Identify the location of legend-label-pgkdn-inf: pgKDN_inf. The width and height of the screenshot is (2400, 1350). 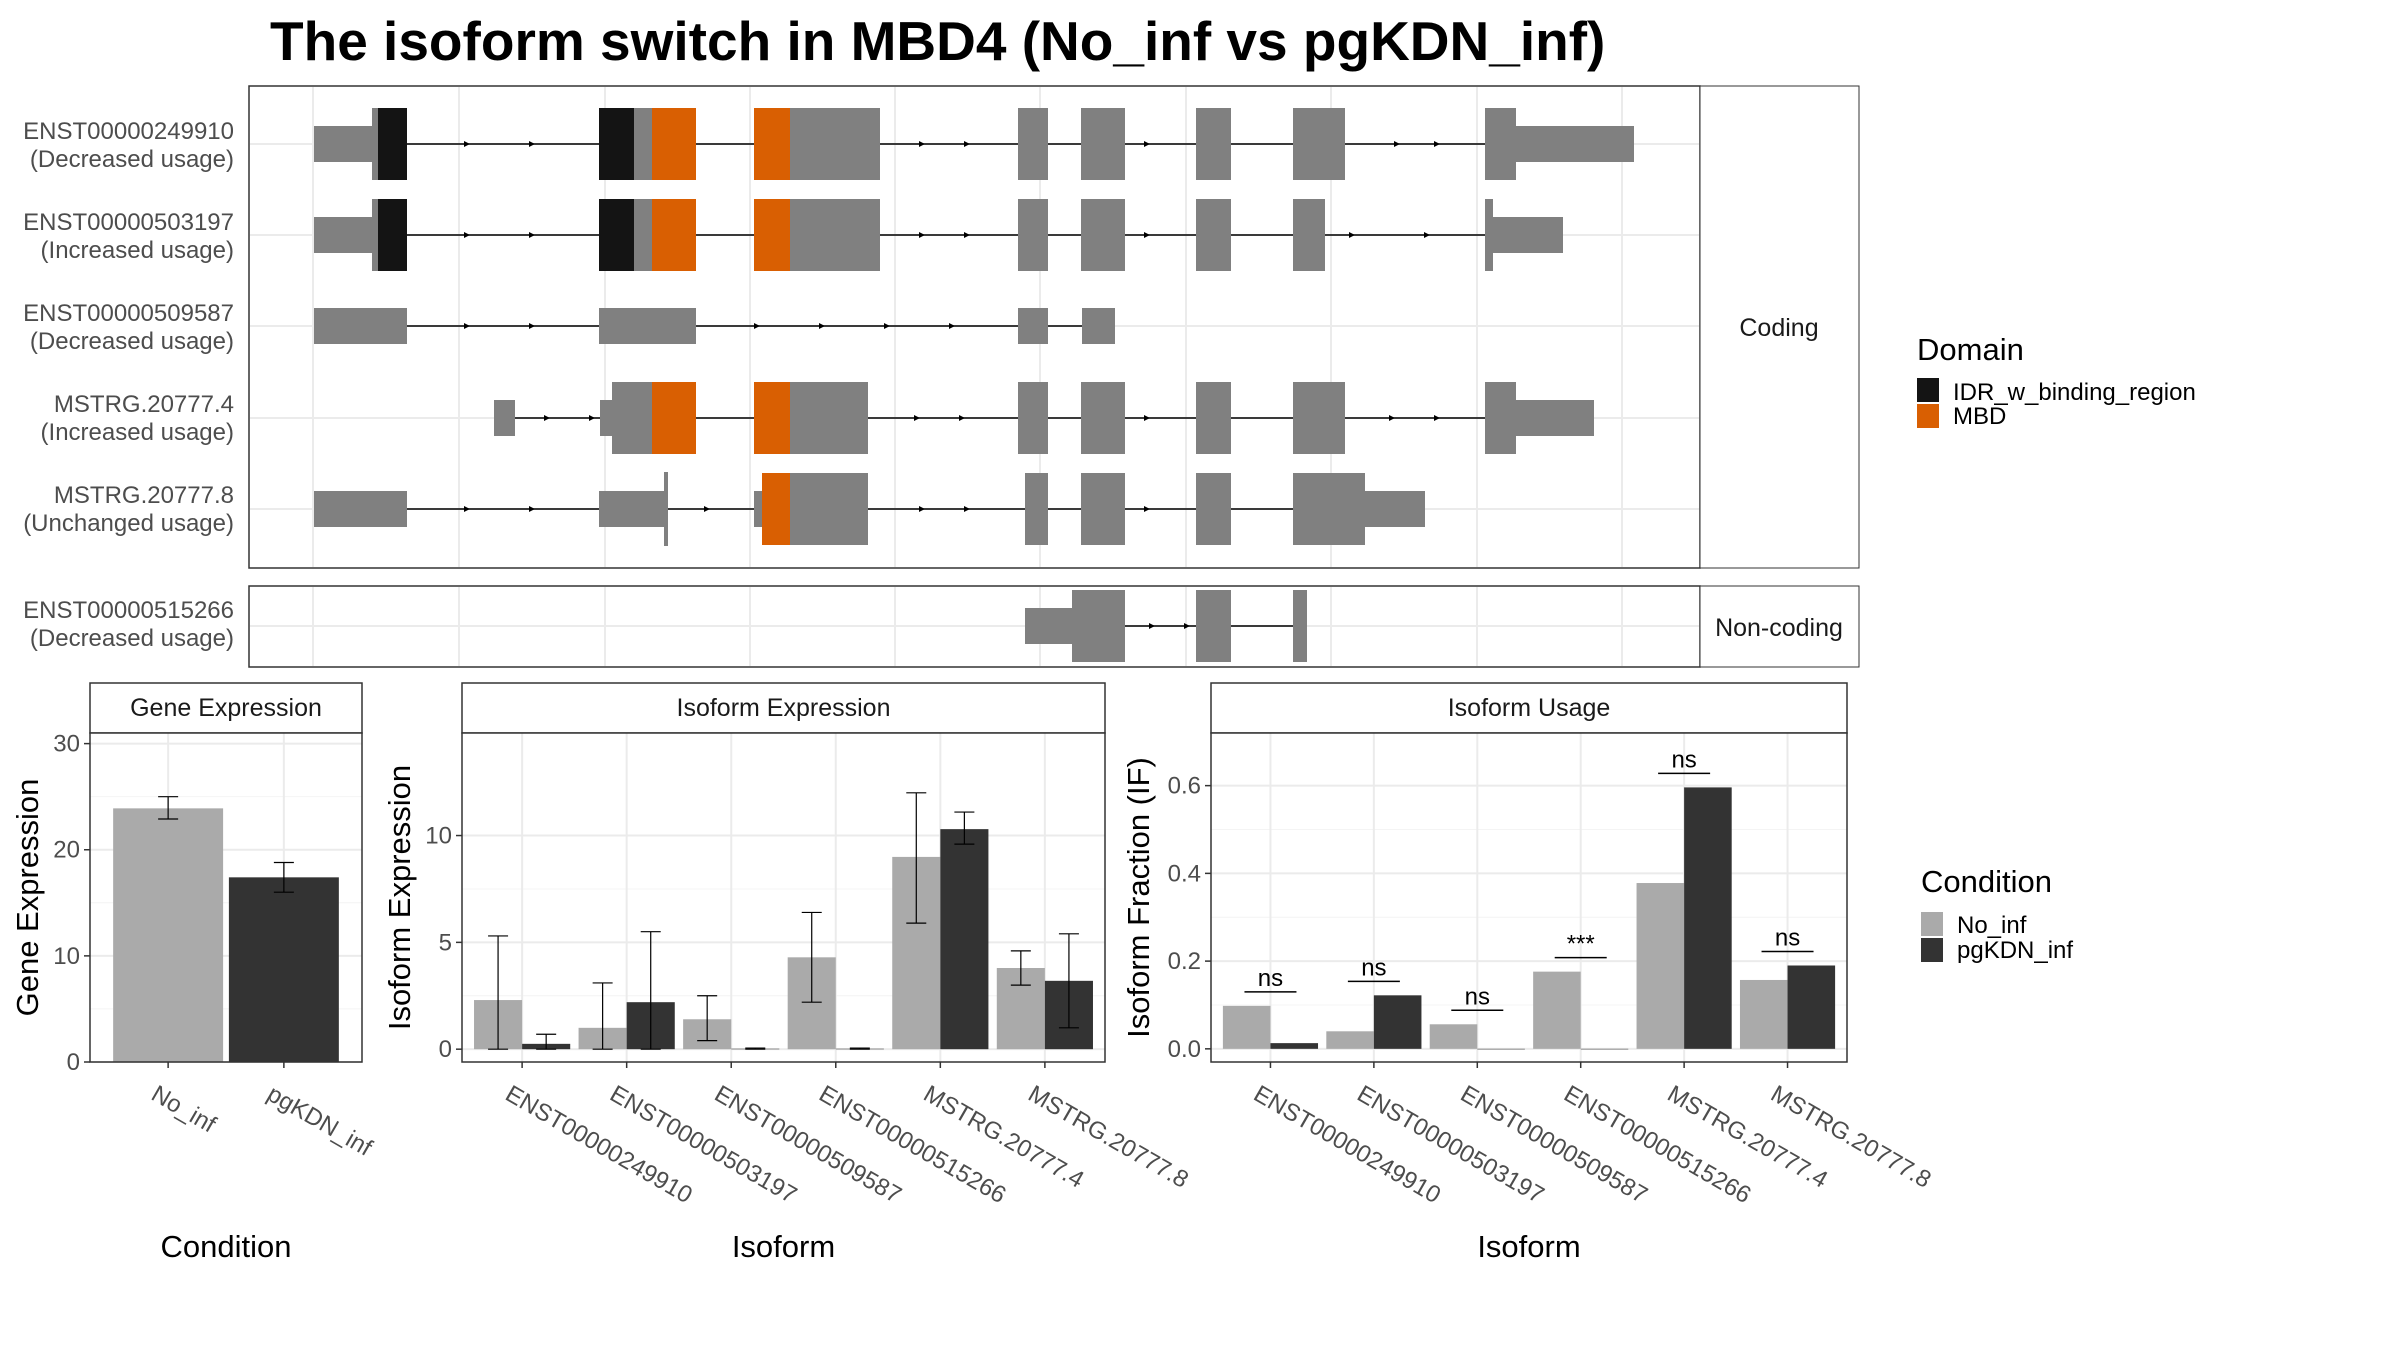
(2015, 950).